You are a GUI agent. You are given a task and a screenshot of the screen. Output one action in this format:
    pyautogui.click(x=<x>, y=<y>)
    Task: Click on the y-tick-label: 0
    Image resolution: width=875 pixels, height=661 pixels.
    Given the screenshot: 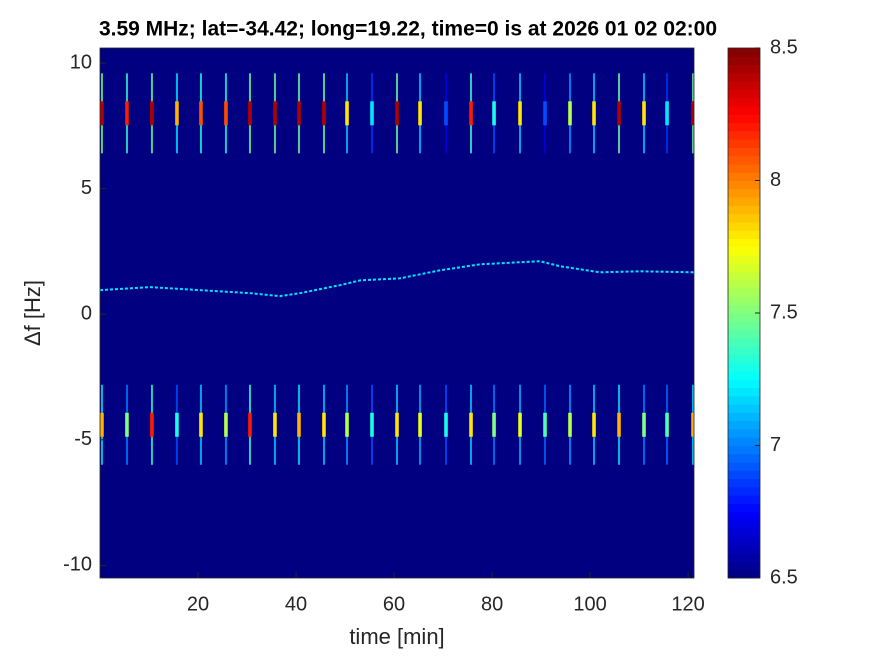 What is the action you would take?
    pyautogui.click(x=86, y=314)
    